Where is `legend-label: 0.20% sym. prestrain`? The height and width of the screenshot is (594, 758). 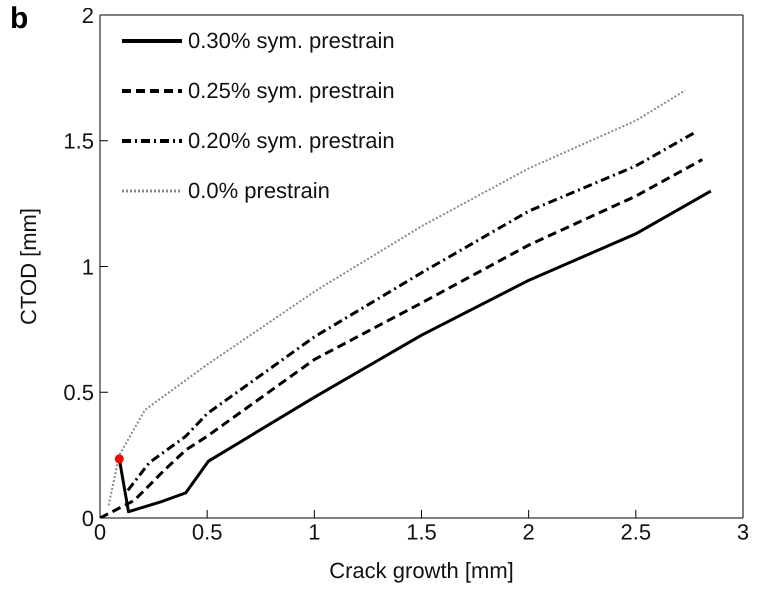 legend-label: 0.20% sym. prestrain is located at coordinates (291, 140).